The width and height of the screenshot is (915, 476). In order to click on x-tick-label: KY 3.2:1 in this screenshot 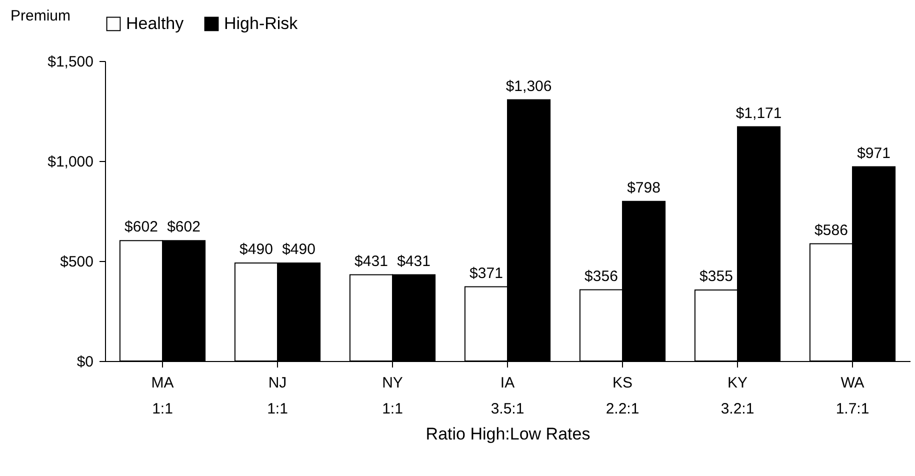, I will do `click(737, 396)`.